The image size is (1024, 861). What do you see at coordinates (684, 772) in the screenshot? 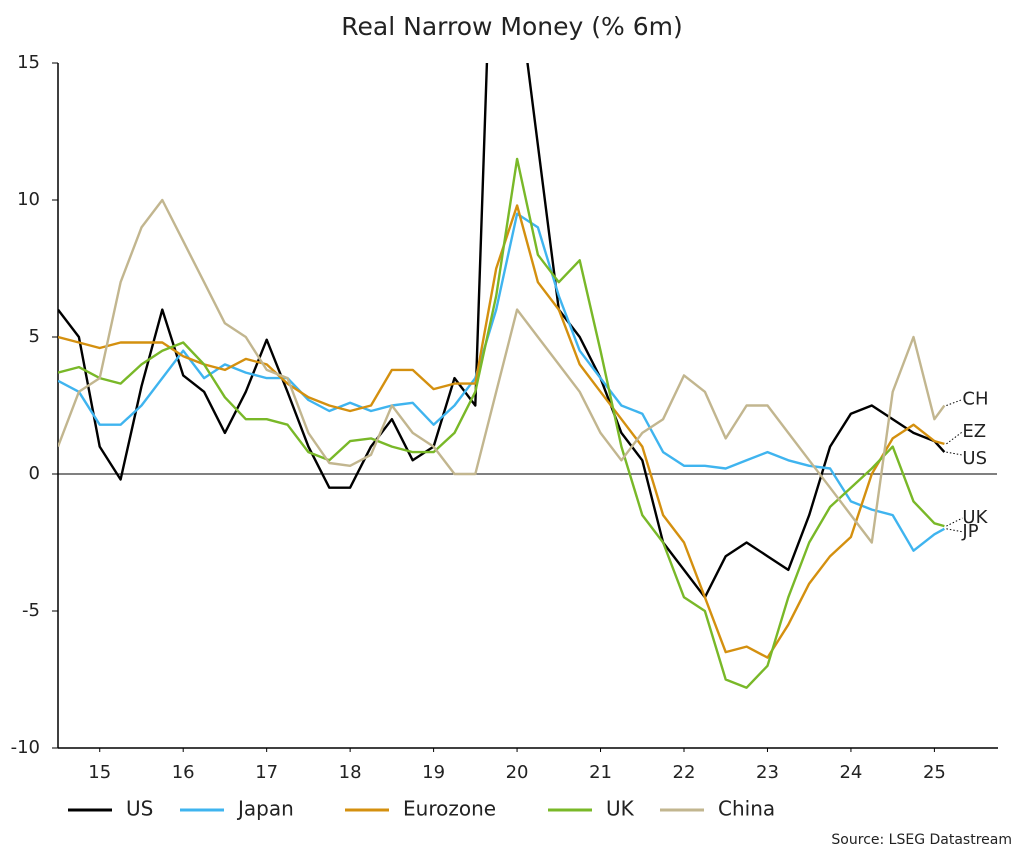
I see `x-tick-label: 22` at bounding box center [684, 772].